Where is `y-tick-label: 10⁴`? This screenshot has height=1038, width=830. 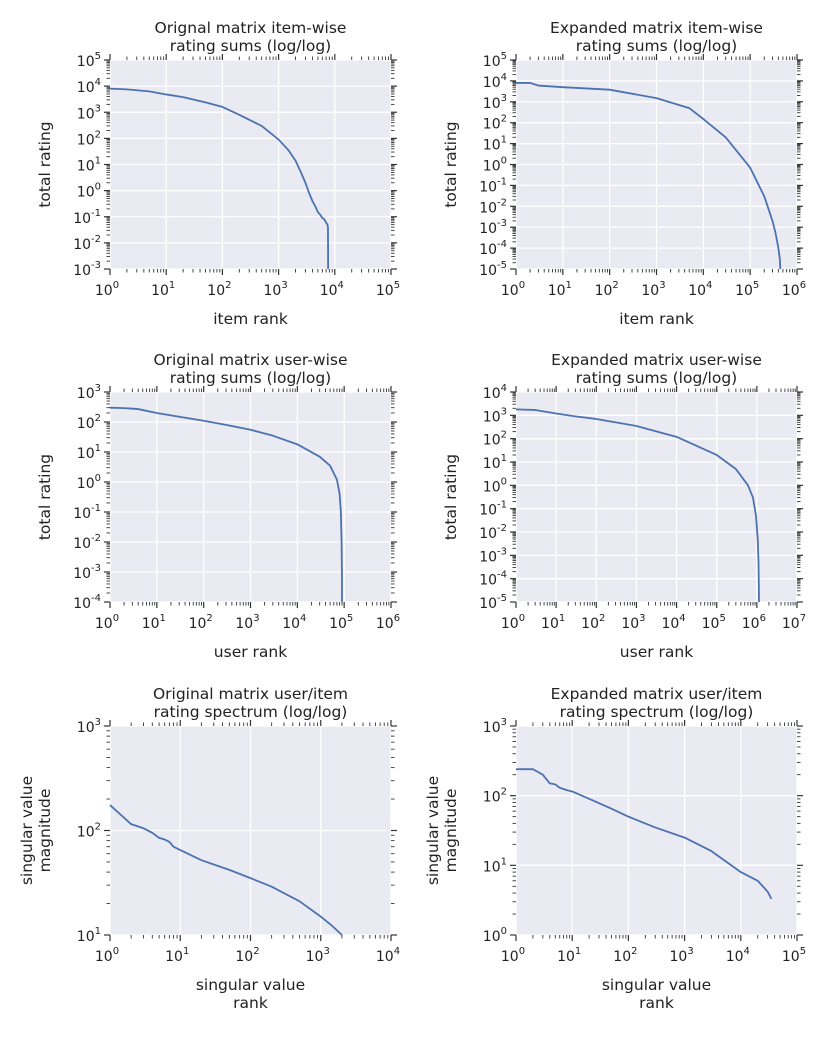
y-tick-label: 10⁴ is located at coordinates (495, 392).